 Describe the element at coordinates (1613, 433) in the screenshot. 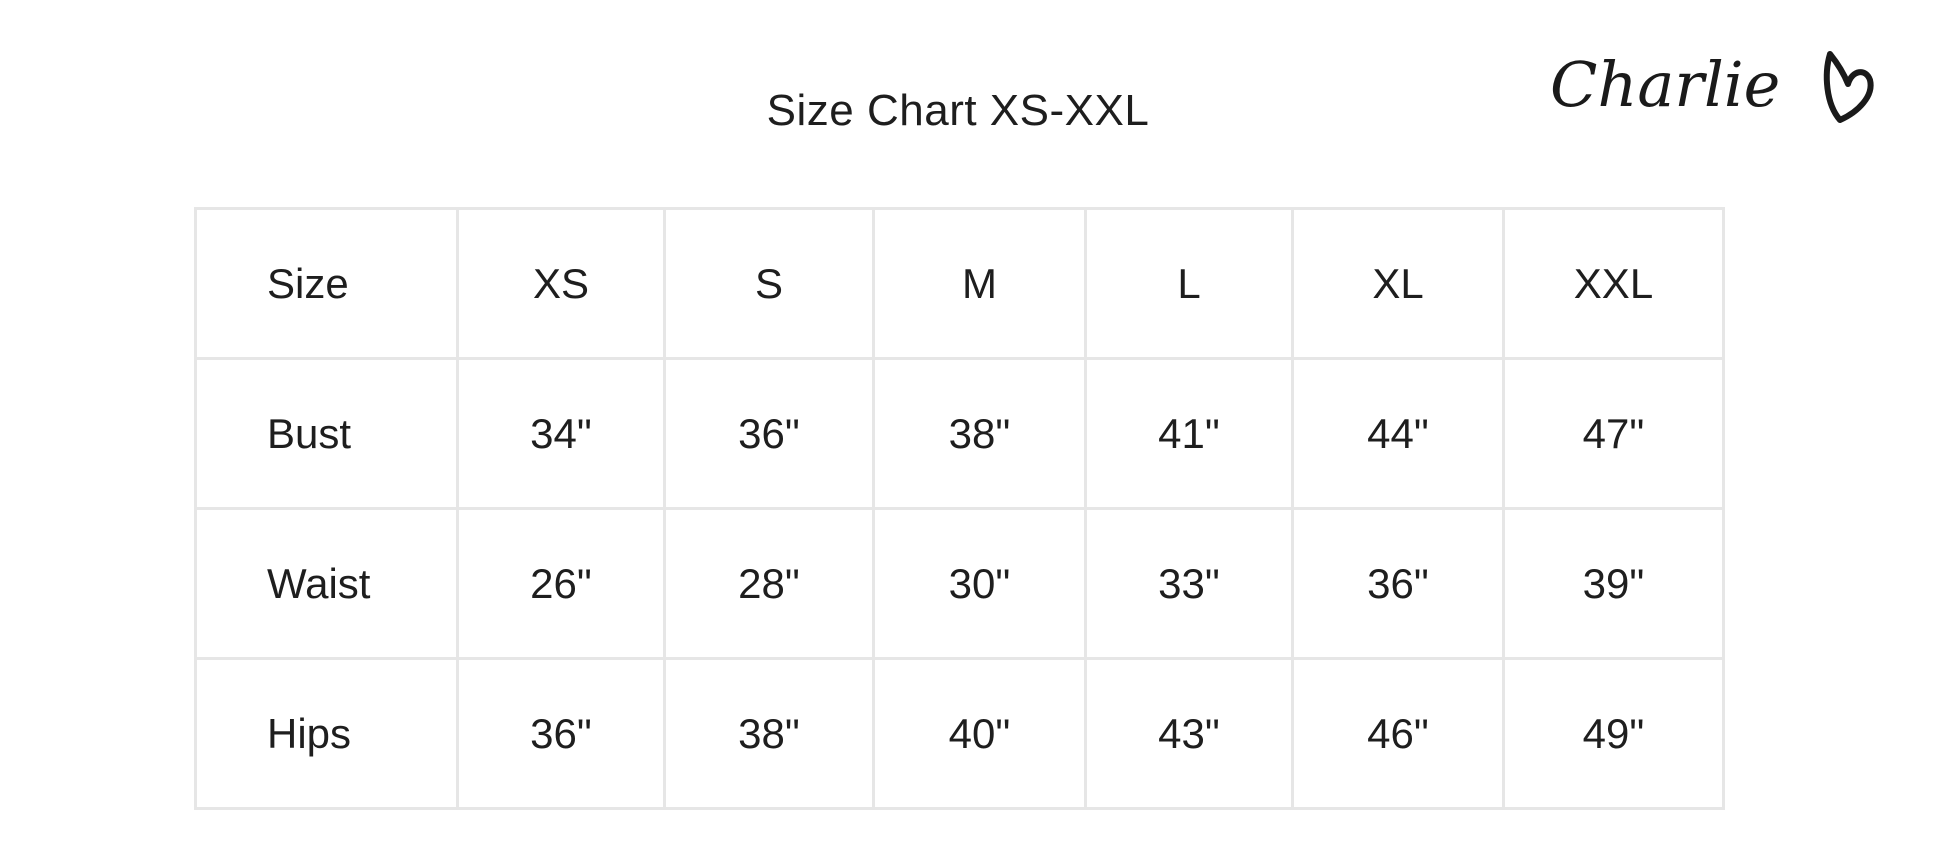

I see `cell: 47"` at that location.